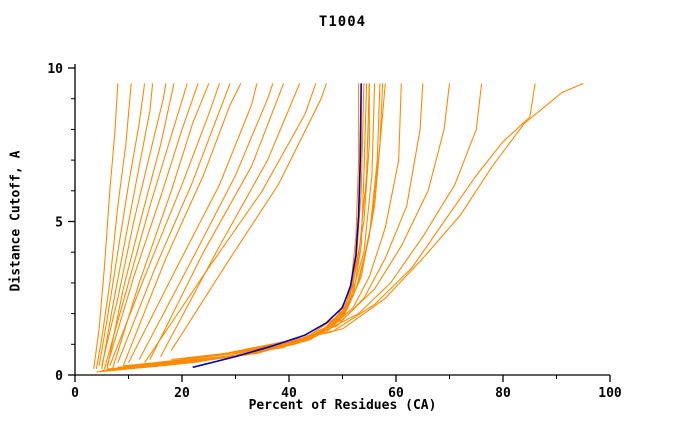  I want to click on y-tick-label: 10, so click(55, 69).